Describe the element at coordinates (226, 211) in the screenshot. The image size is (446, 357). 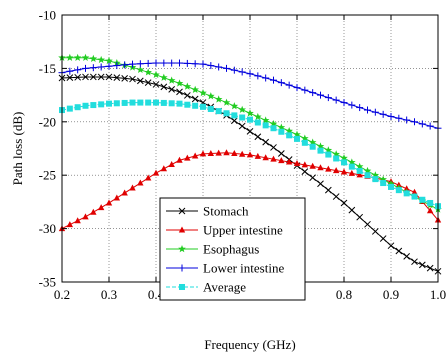
I see `legend-label: Stomach` at that location.